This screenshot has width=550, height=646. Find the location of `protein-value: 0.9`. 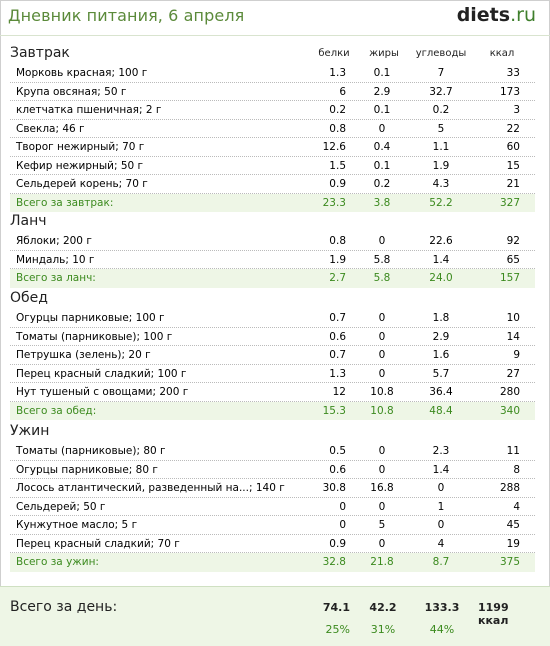

protein-value: 0.9 is located at coordinates (337, 184).